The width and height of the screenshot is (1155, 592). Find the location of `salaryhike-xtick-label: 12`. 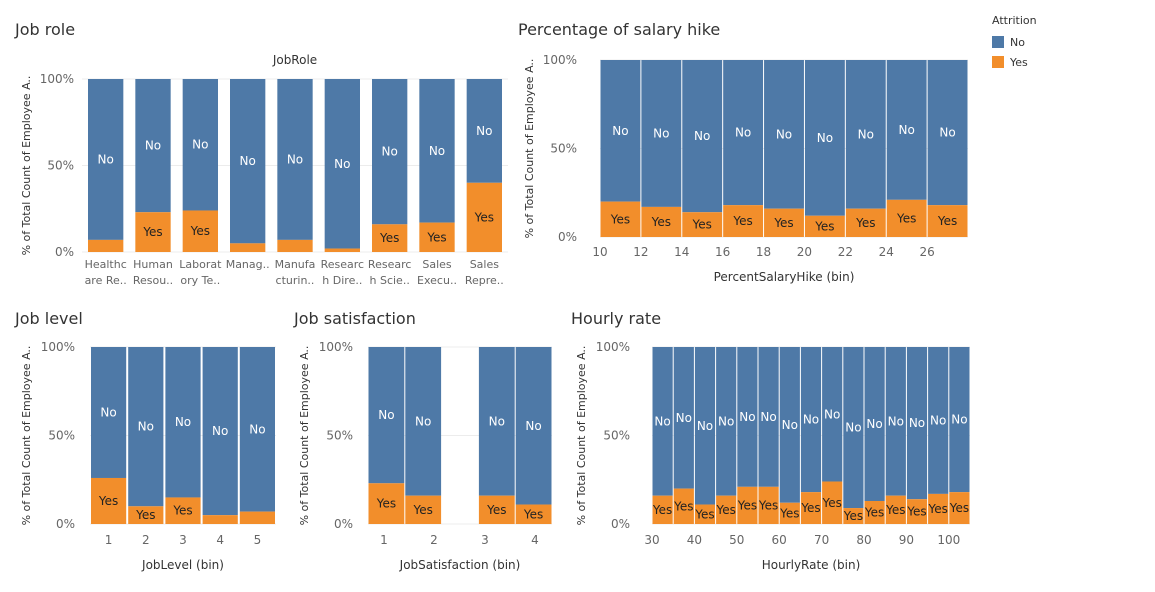

salaryhike-xtick-label: 12 is located at coordinates (640, 252).